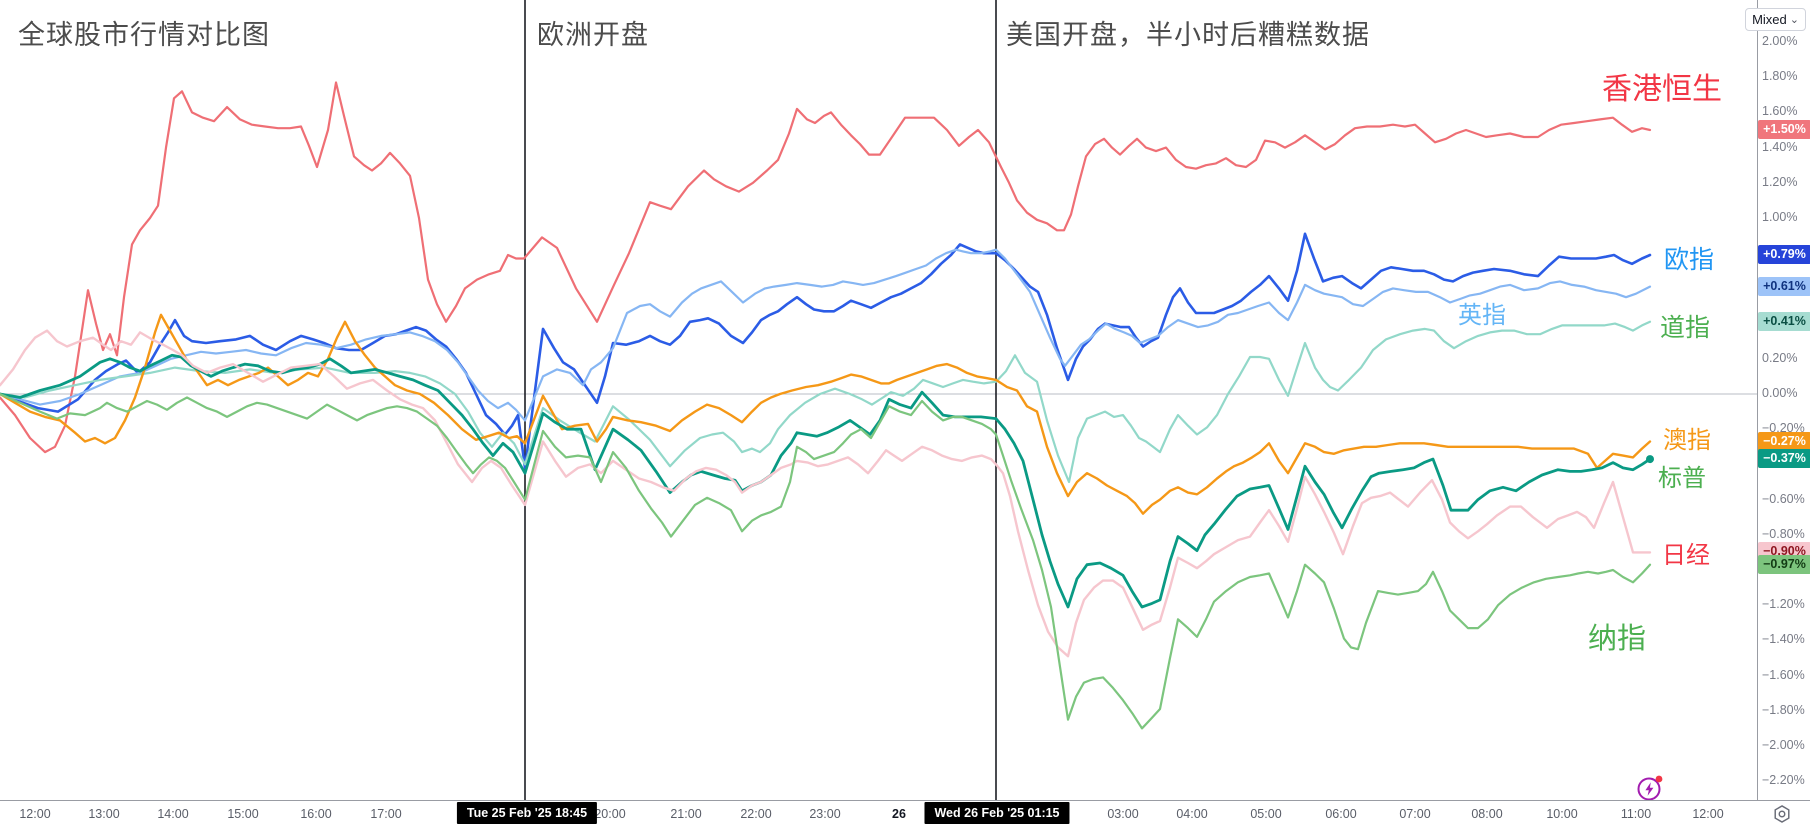 The width and height of the screenshot is (1810, 827). What do you see at coordinates (1682, 478) in the screenshot?
I see `series-label-spx: 标普` at bounding box center [1682, 478].